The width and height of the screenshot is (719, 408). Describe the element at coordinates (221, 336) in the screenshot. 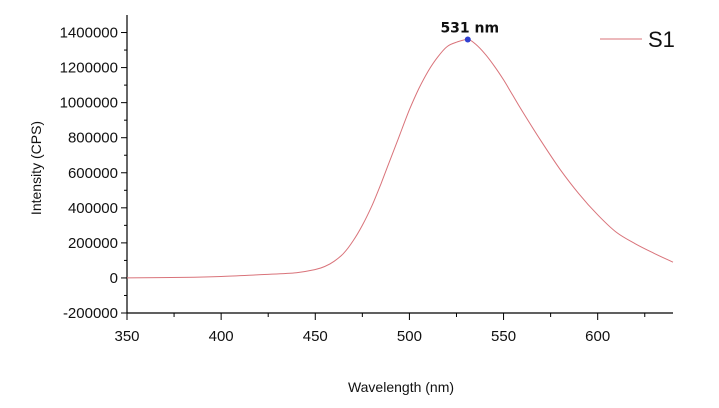

I see `x-tick-label: 400` at that location.